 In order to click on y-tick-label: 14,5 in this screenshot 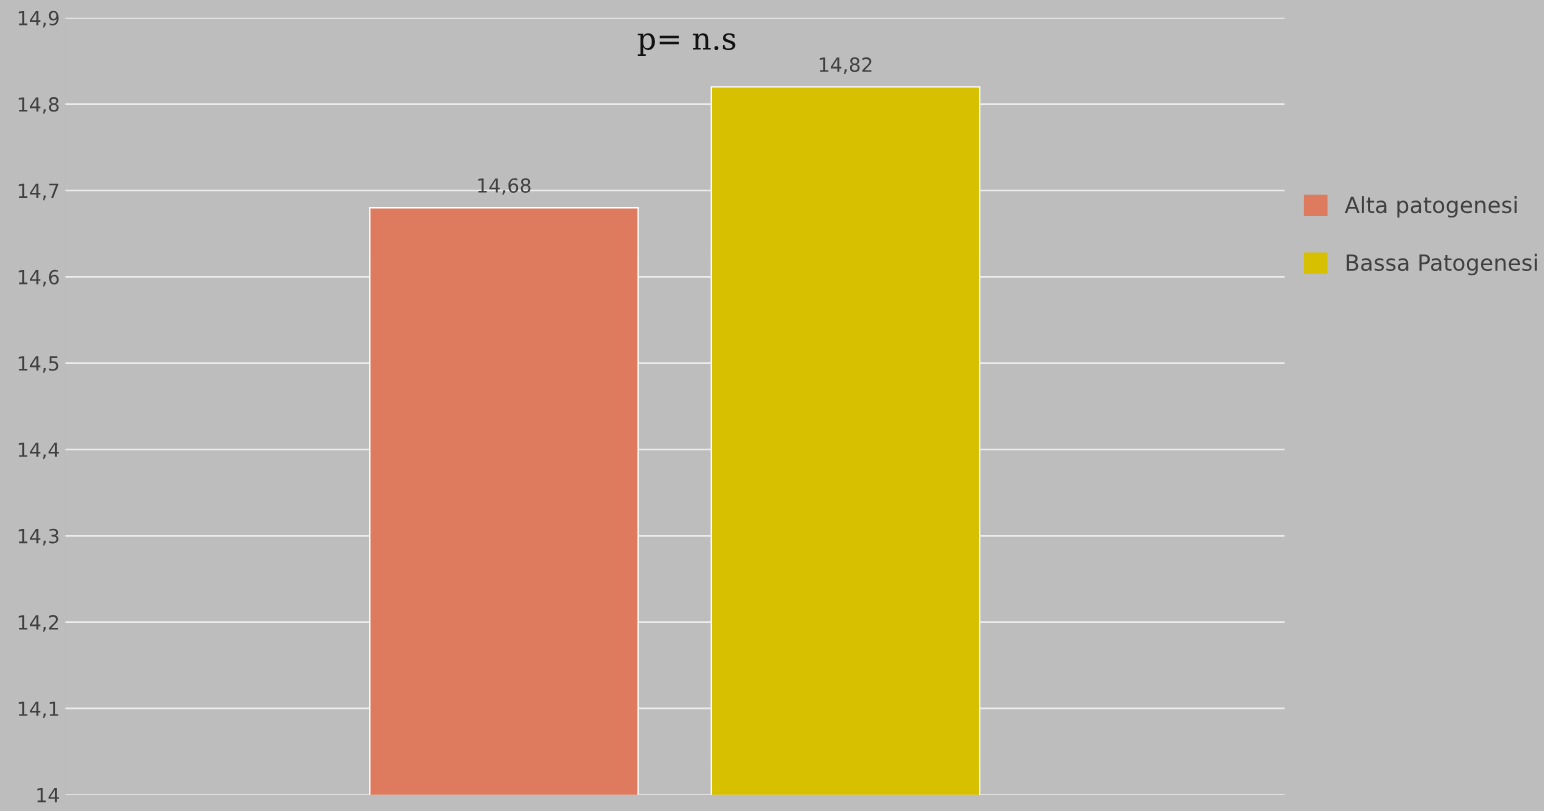, I will do `click(38, 364)`.